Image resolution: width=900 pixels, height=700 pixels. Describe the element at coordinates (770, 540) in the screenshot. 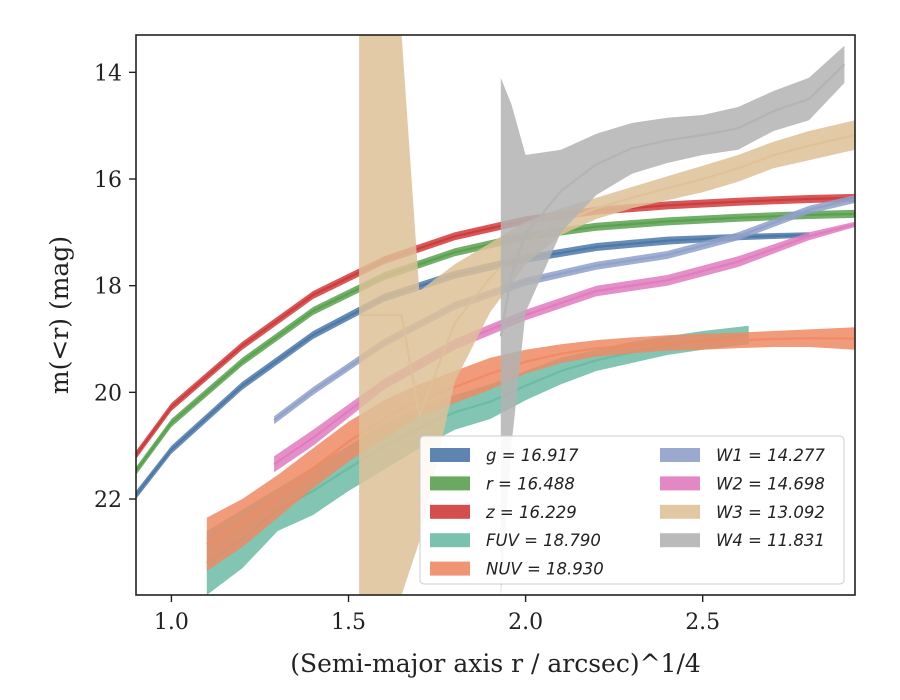

I see `legend-label-8: W4 = 11.831` at that location.